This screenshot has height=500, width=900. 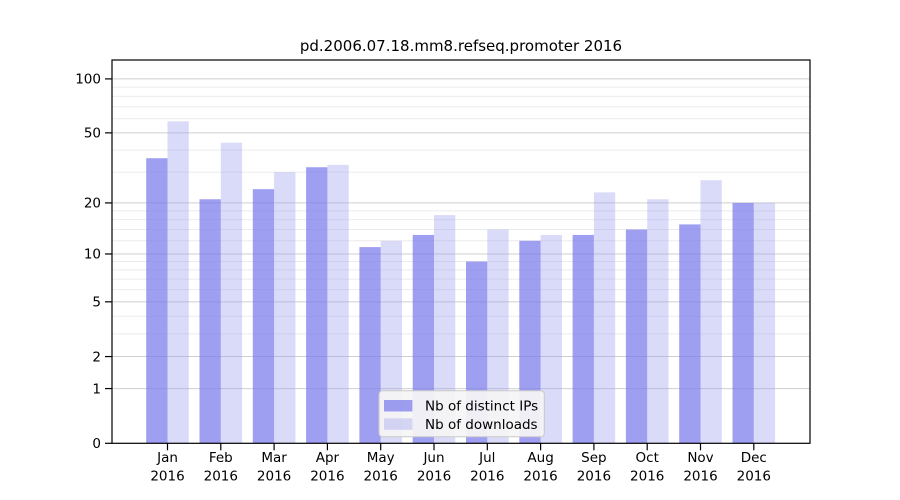 What do you see at coordinates (96, 303) in the screenshot?
I see `y-tick-label: 5` at bounding box center [96, 303].